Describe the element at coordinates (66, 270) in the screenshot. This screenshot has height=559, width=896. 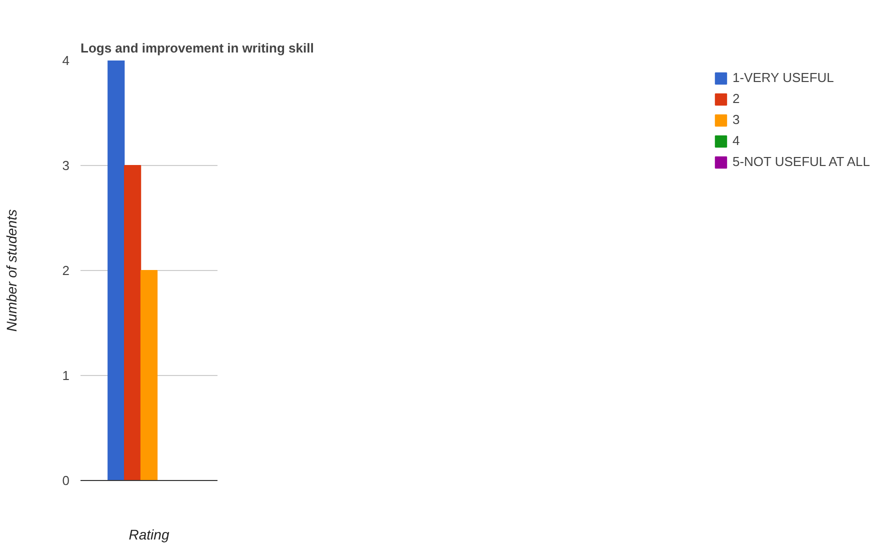
I see `y-tick-label: 2` at that location.